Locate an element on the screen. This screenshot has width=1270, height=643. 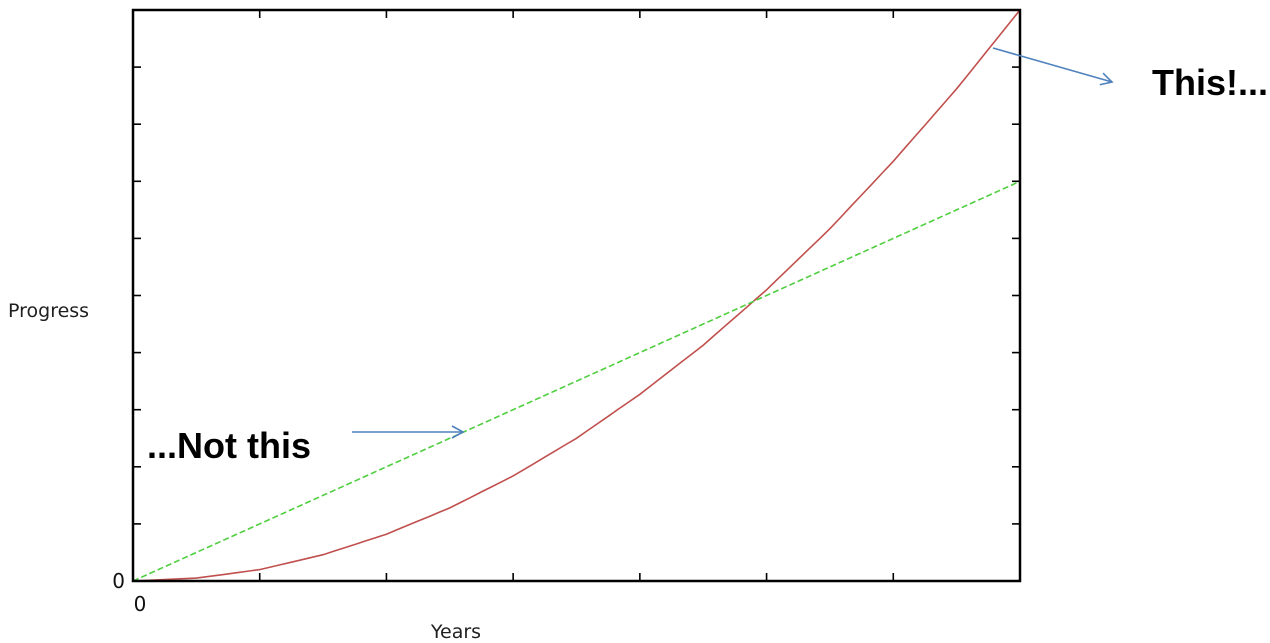
y-axis-label: Progress is located at coordinates (48, 311).